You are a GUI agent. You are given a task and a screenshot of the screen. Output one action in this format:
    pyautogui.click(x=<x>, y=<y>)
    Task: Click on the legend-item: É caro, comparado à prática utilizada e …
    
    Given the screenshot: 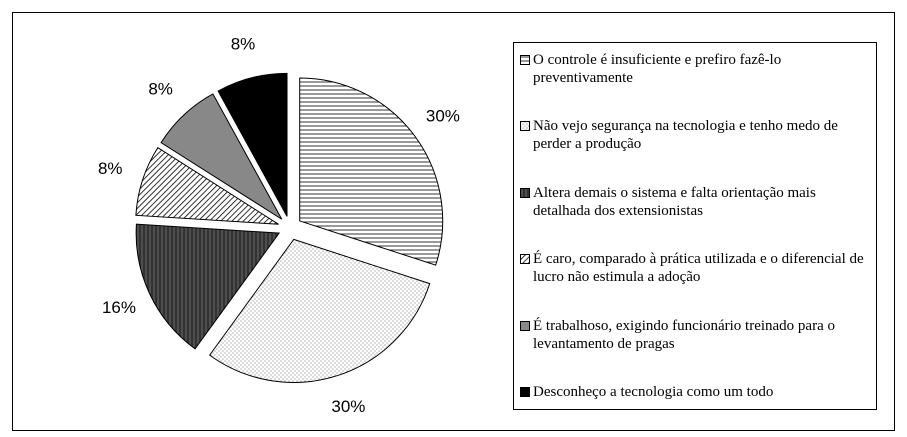 What is the action you would take?
    pyautogui.click(x=695, y=268)
    